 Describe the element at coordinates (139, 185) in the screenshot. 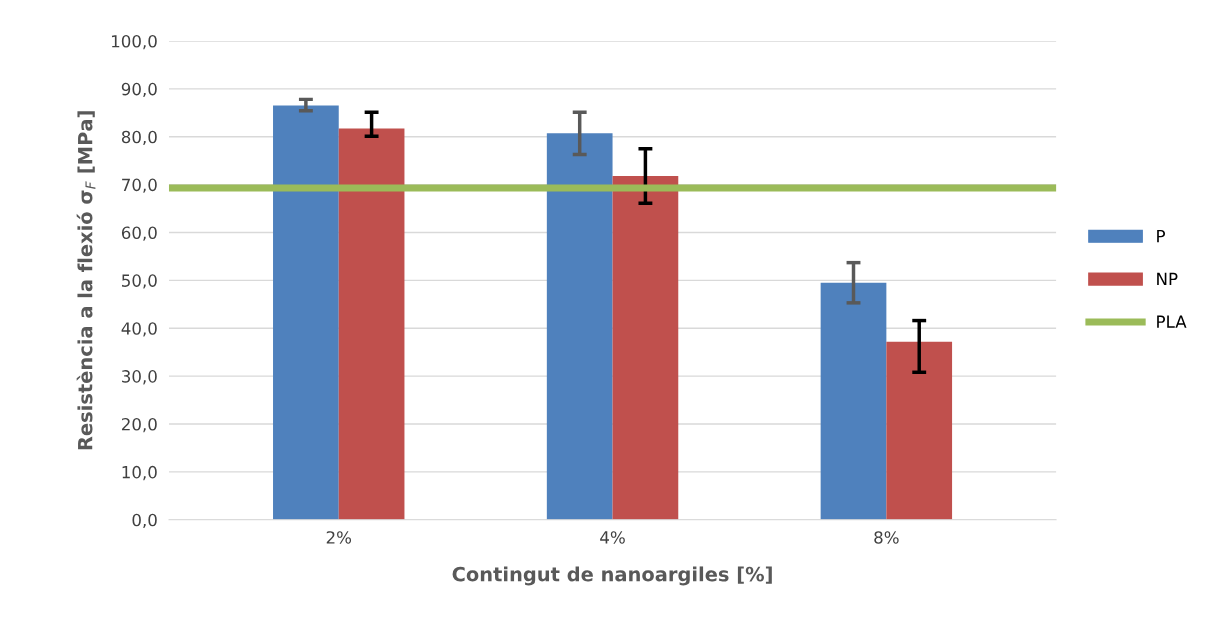

I see `y-tick-label: 70,0` at that location.